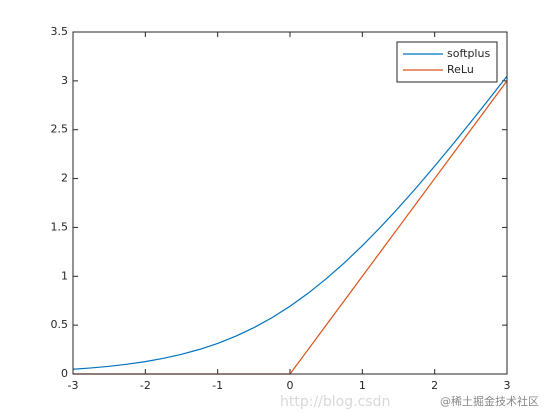 The image size is (560, 420). What do you see at coordinates (60, 129) in the screenshot?
I see `y-tick-label: 2.5` at bounding box center [60, 129].